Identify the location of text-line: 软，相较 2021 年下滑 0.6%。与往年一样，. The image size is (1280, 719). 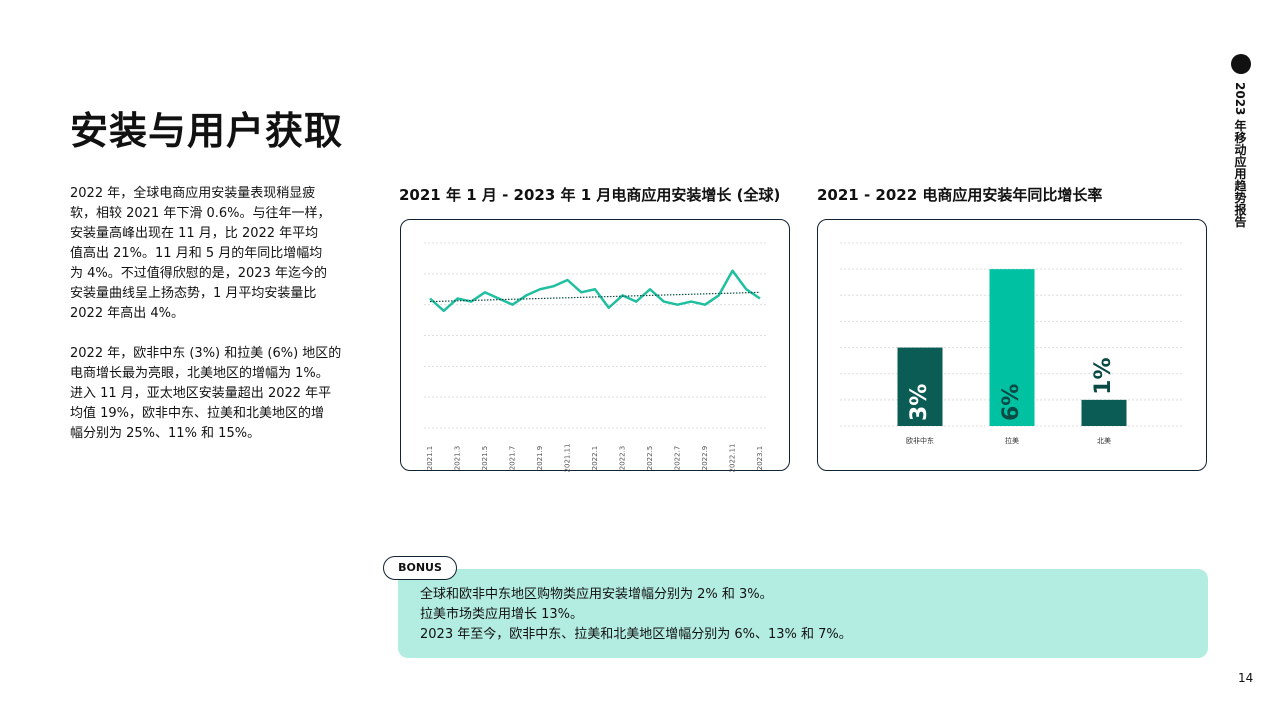
(200, 213).